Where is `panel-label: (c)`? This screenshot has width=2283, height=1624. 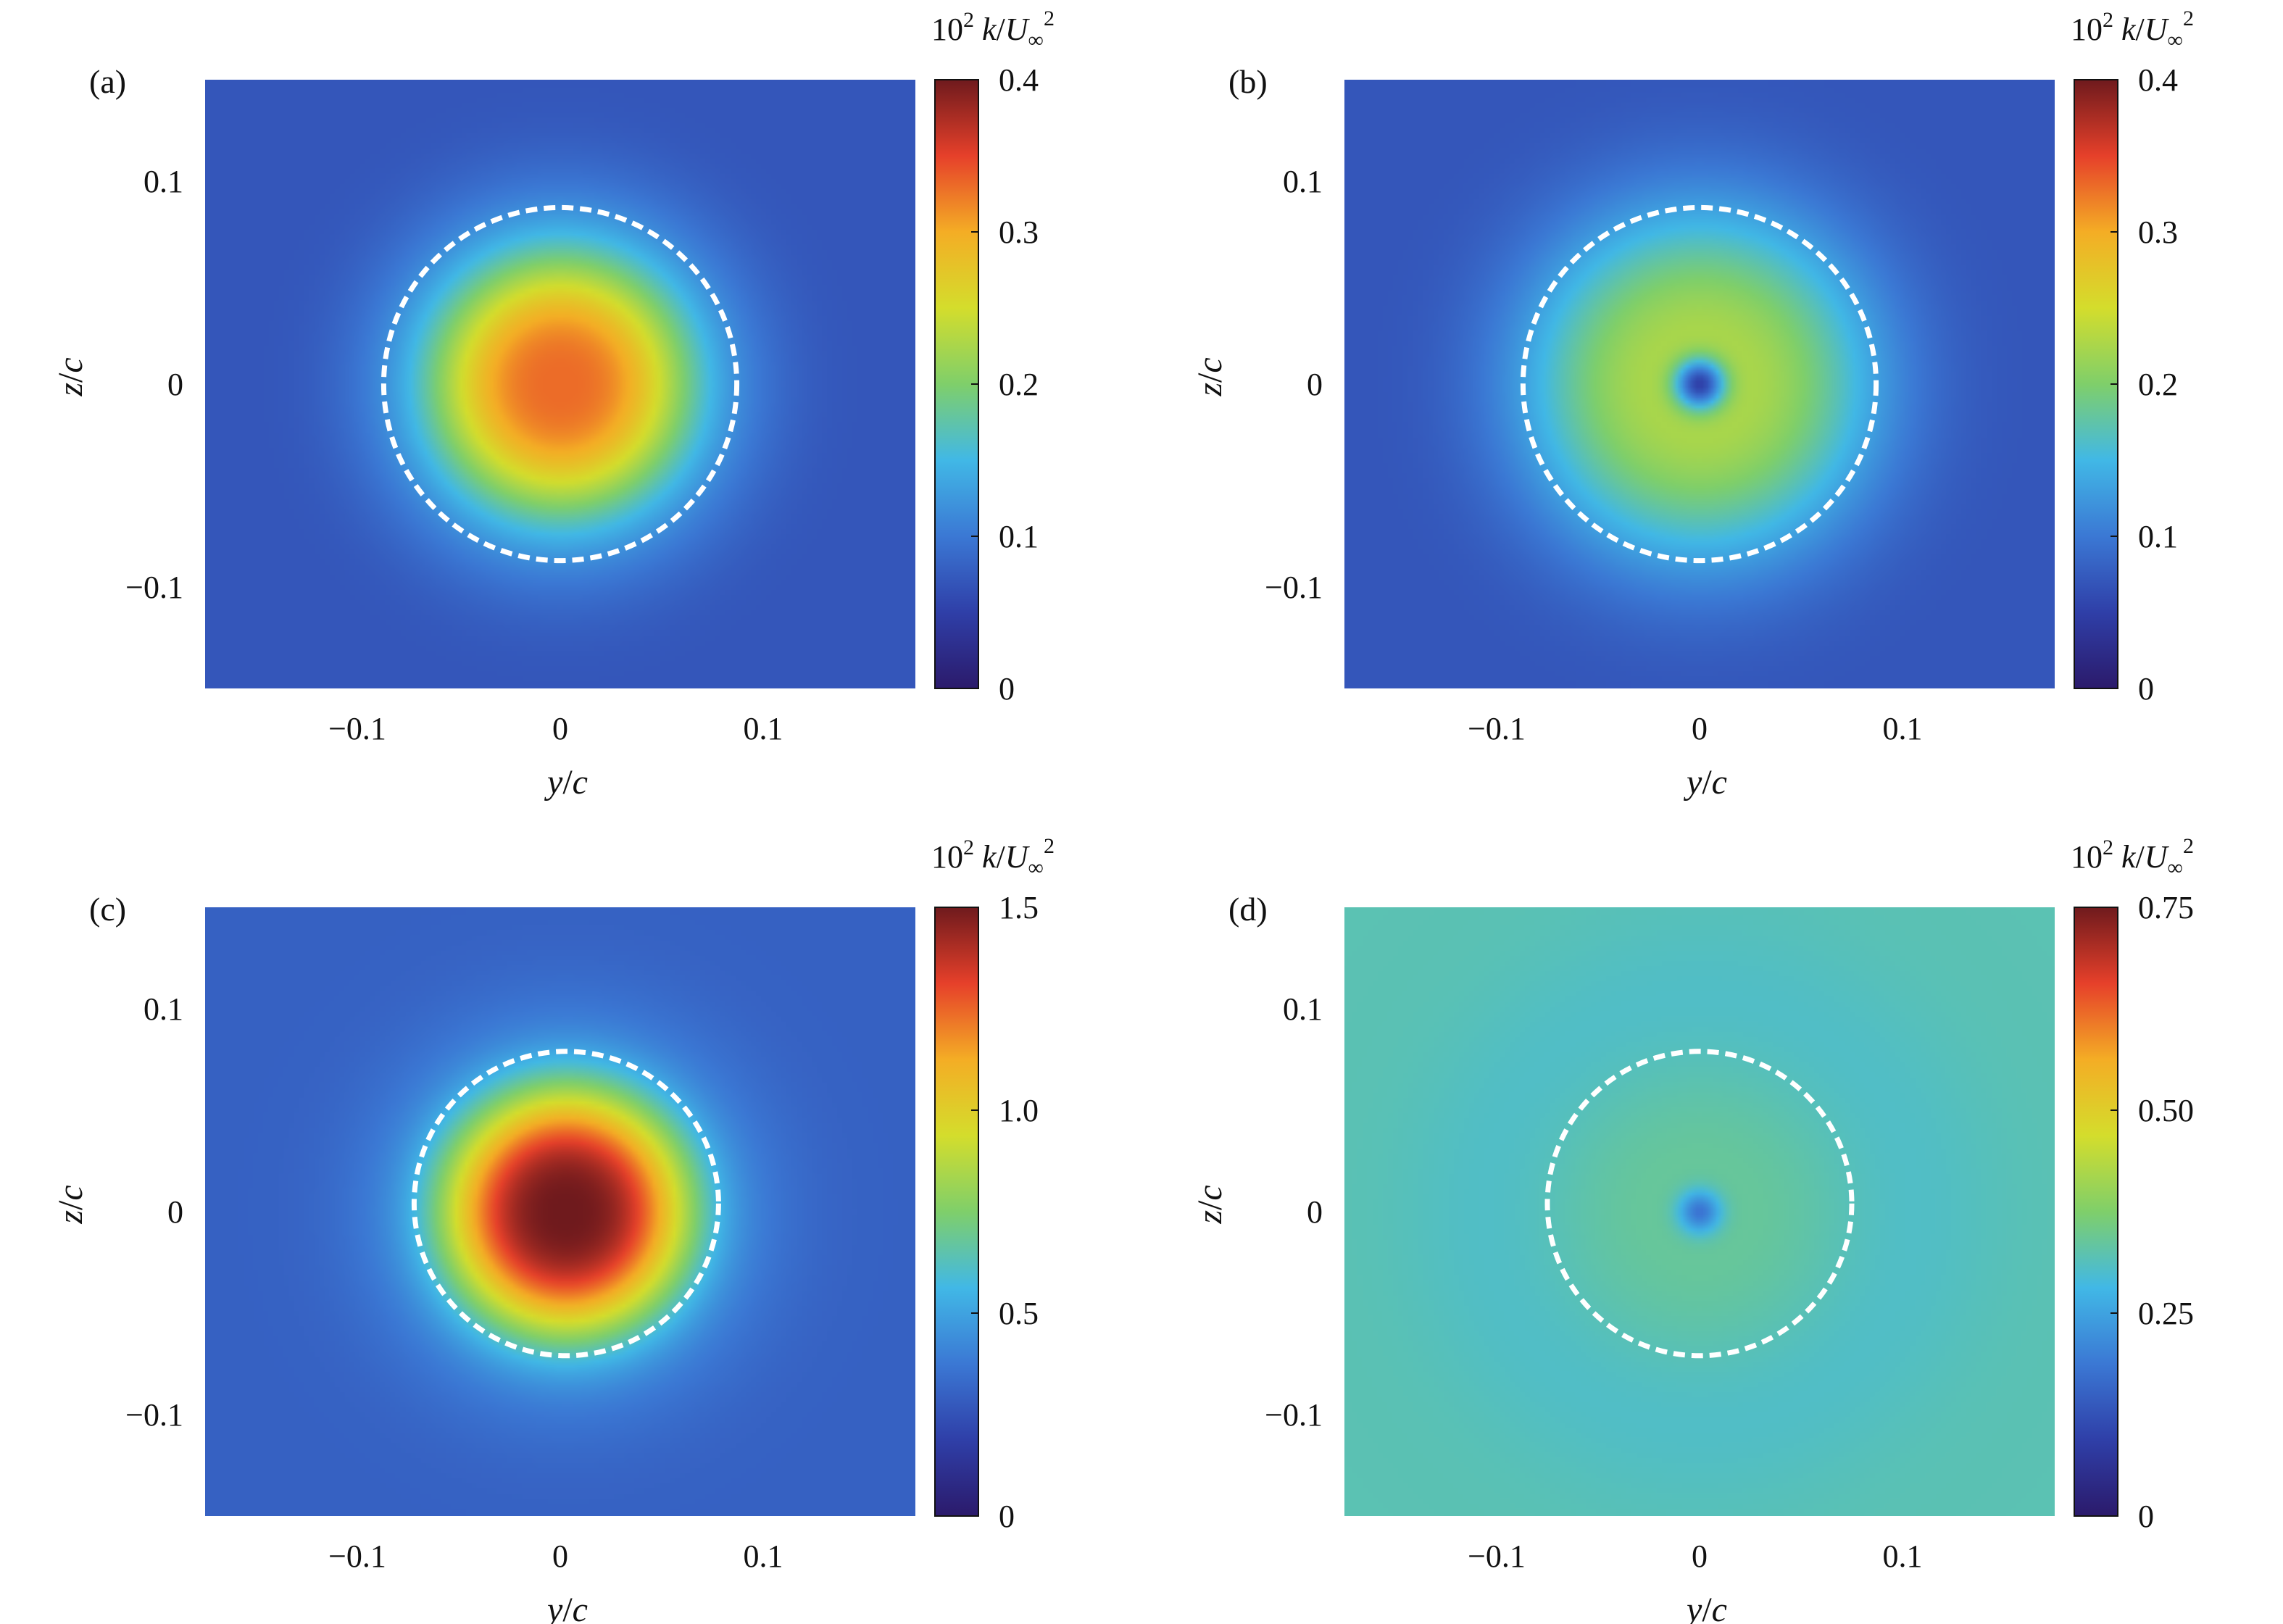
panel-label: (c) is located at coordinates (107, 909).